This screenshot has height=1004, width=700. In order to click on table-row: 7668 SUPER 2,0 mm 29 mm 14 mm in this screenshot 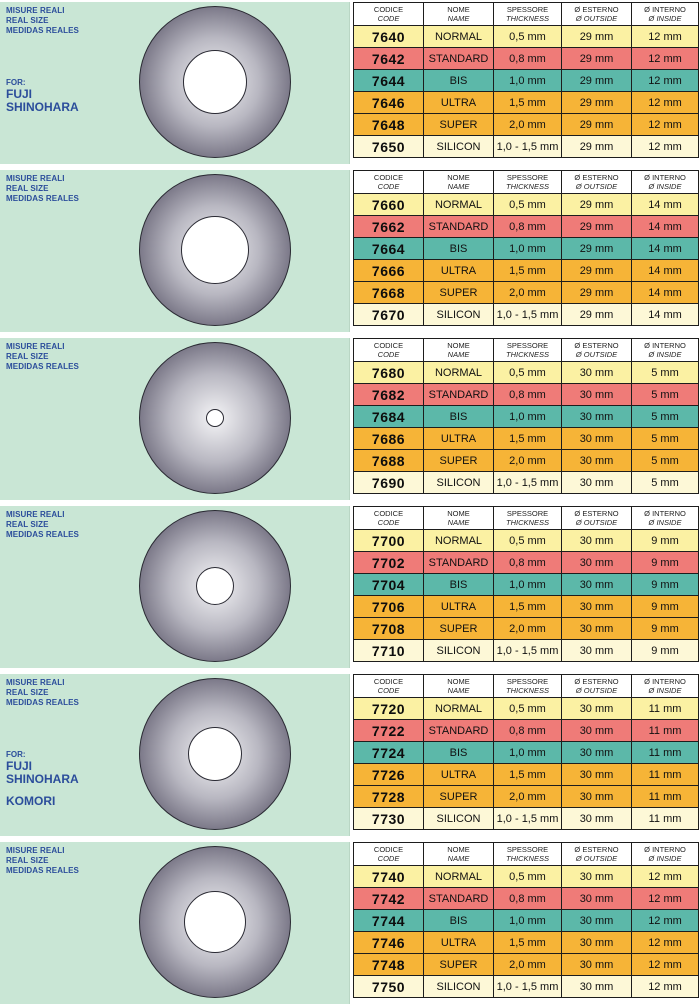, I will do `click(526, 292)`.